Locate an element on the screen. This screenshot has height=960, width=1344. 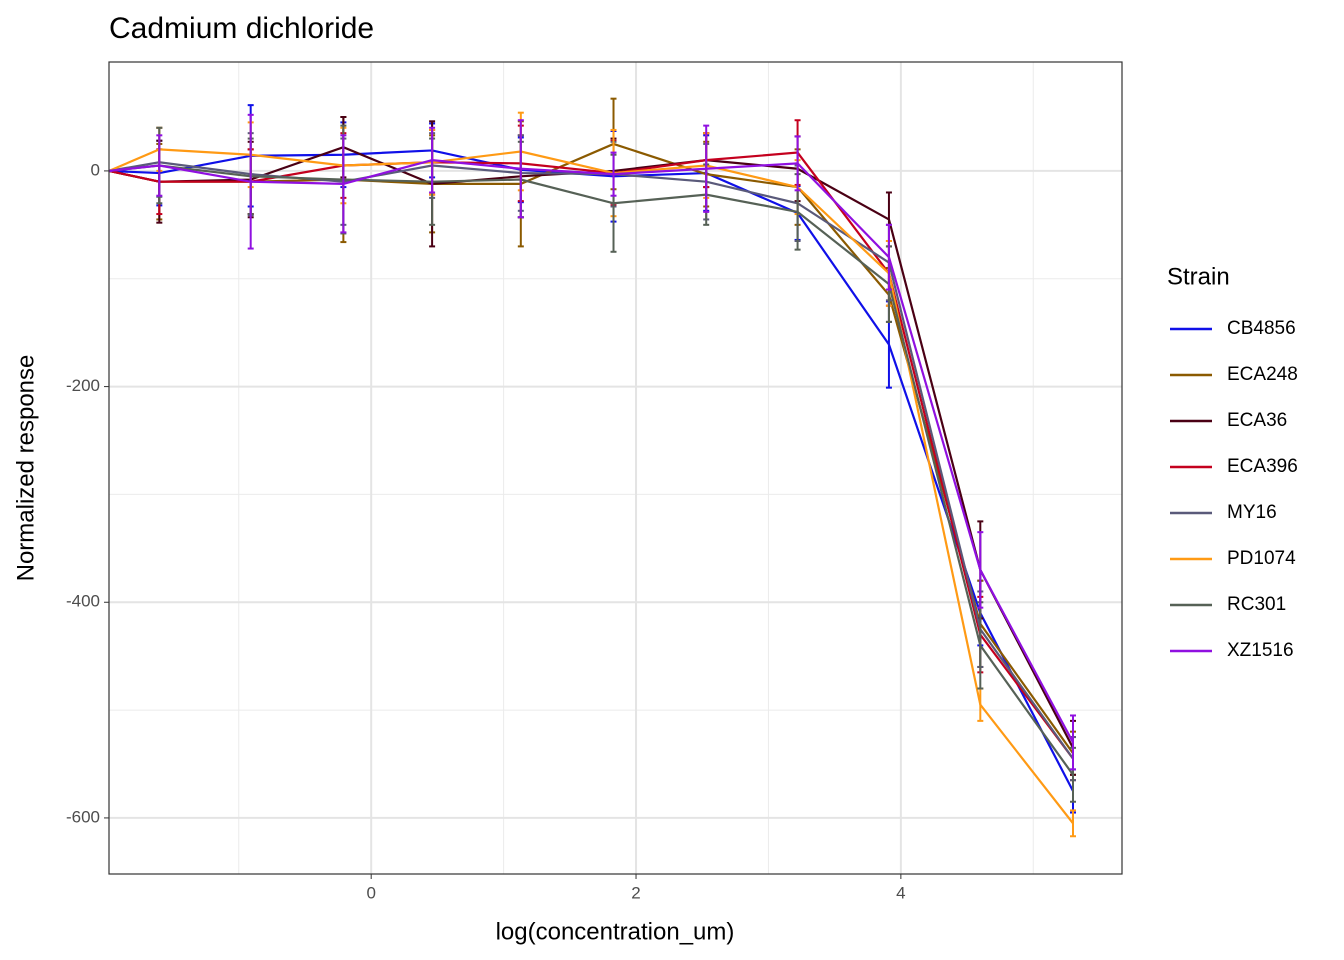
y-axis-title: Normalized response is located at coordinates (25, 468).